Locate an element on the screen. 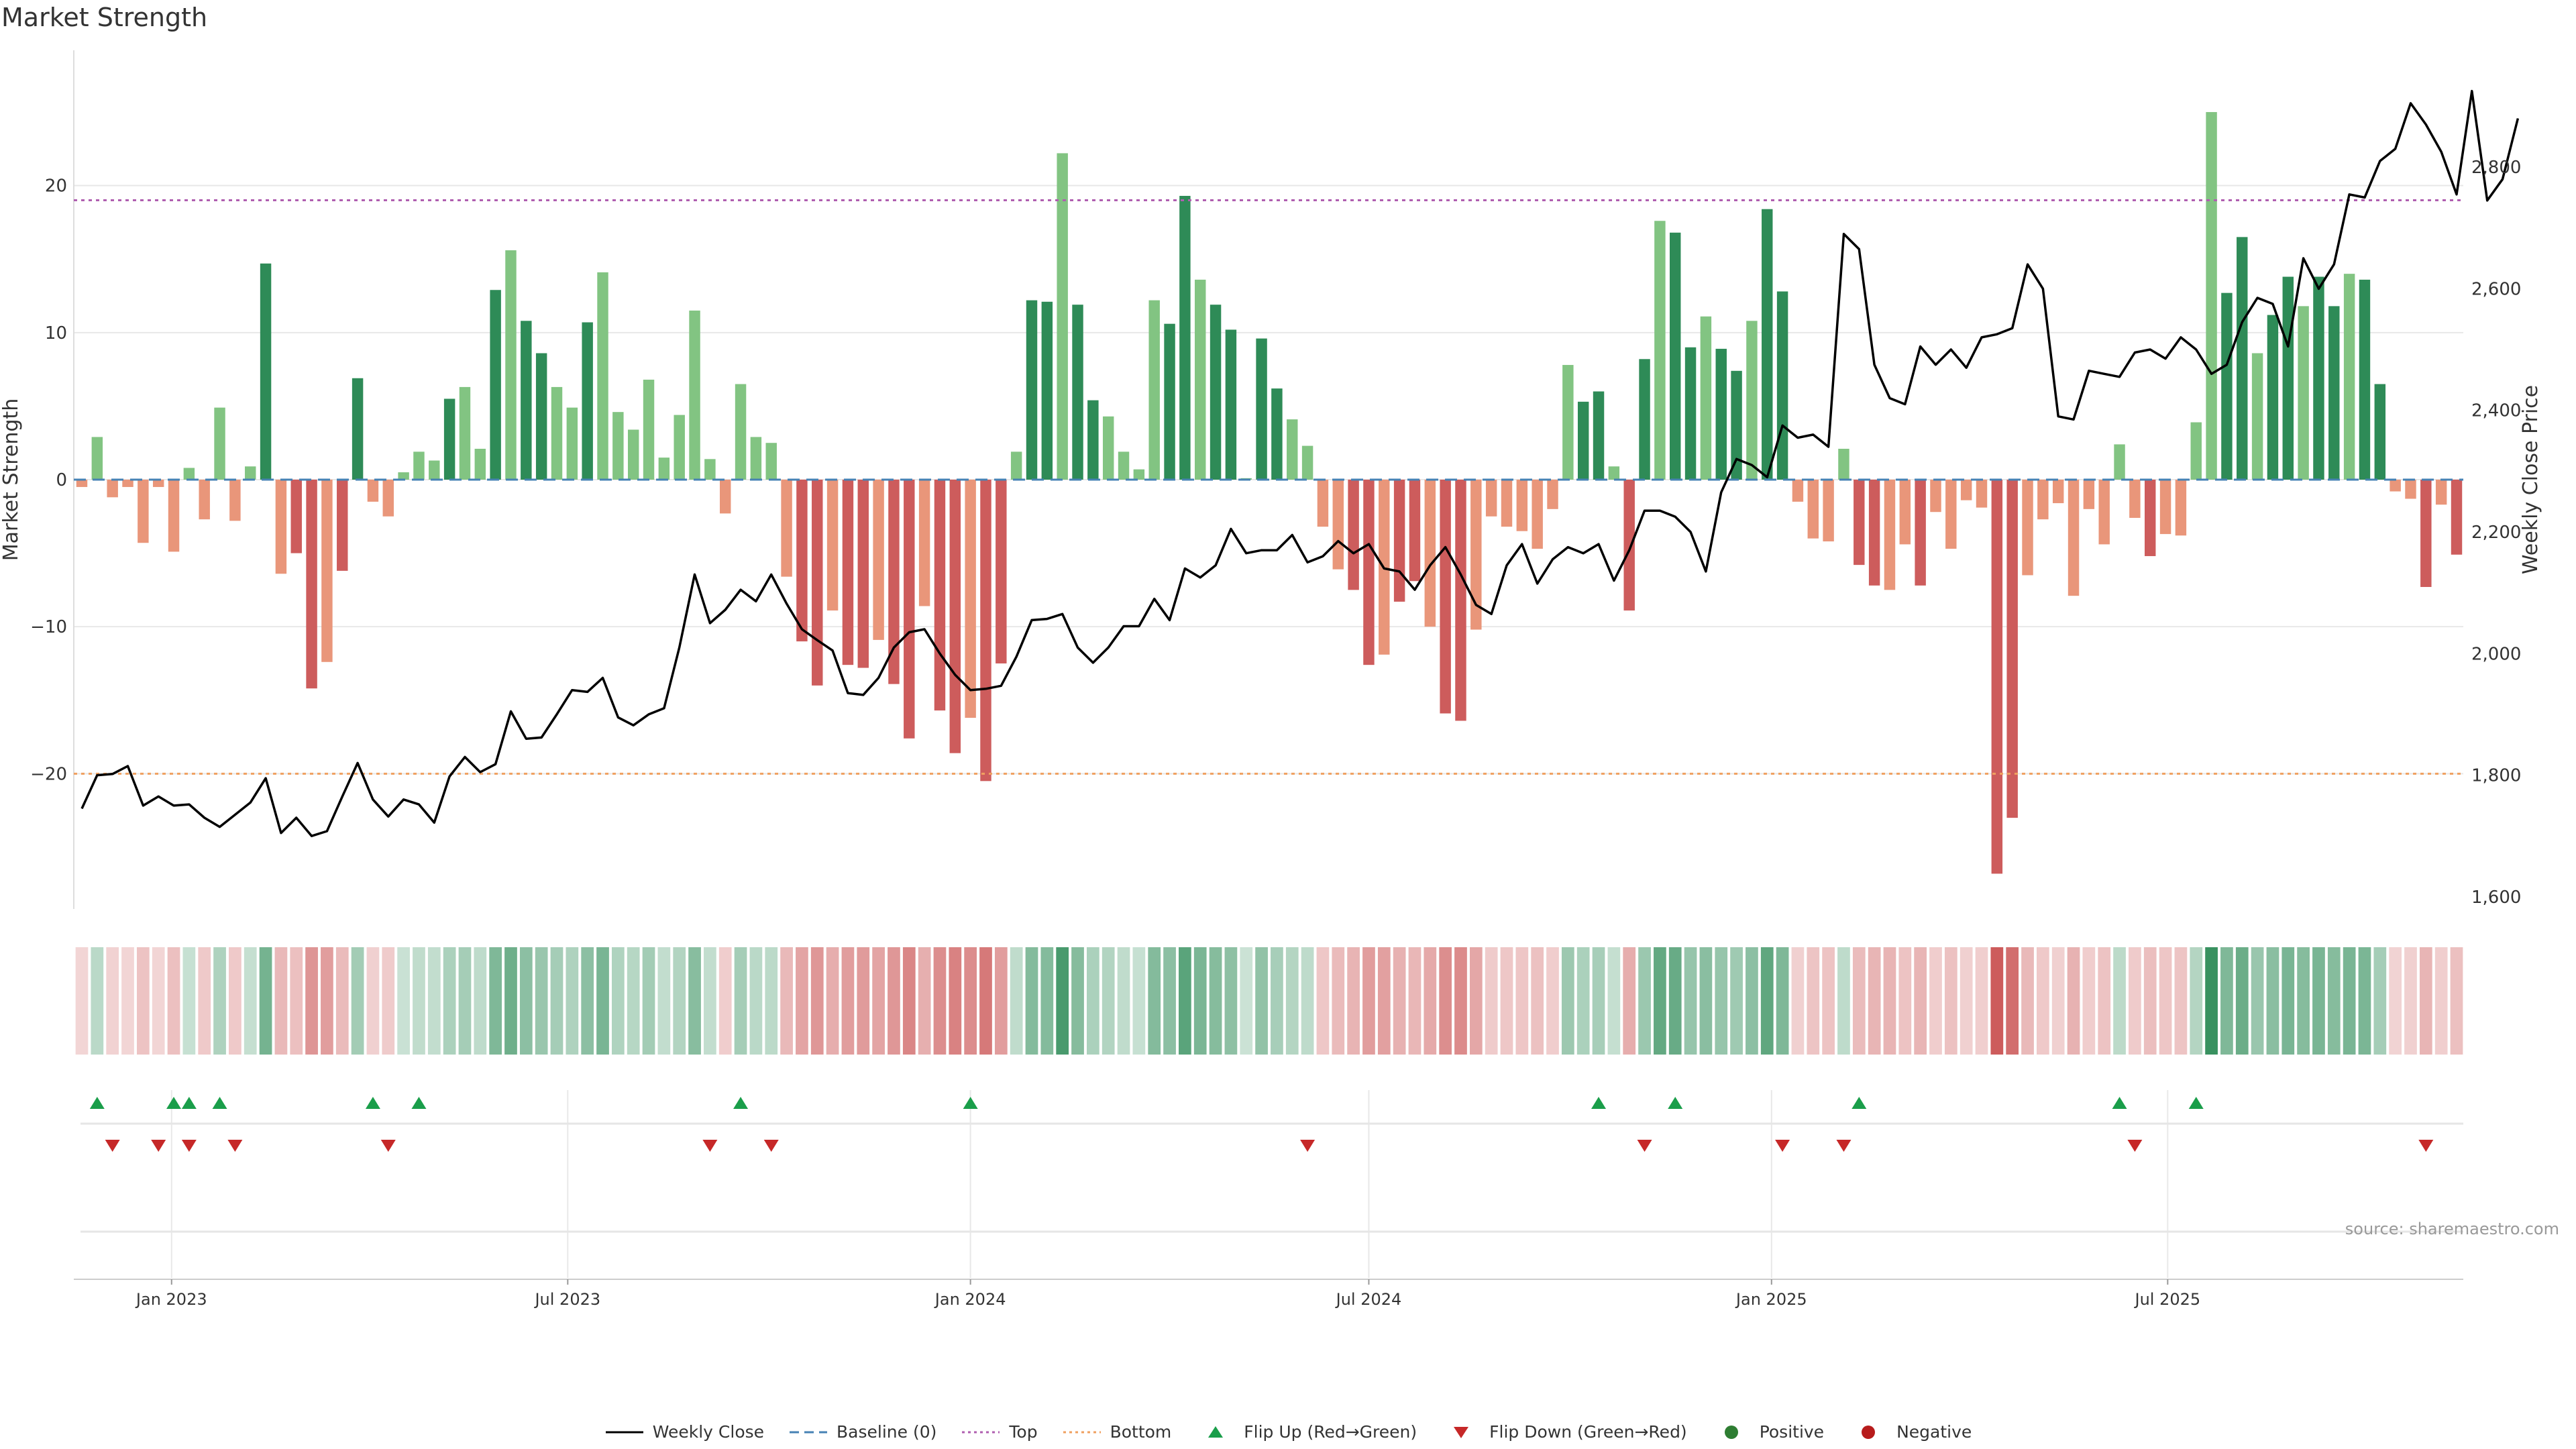 This screenshot has height=1449, width=2576. y2-tick-label: 2,200 is located at coordinates (2496, 533).